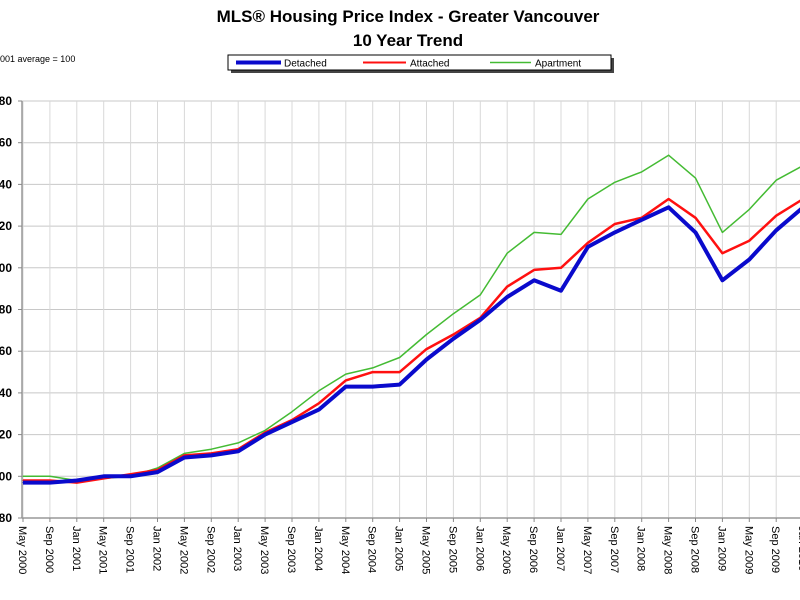  Describe the element at coordinates (506, 550) in the screenshot. I see `x-tick-label: May 2006` at that location.